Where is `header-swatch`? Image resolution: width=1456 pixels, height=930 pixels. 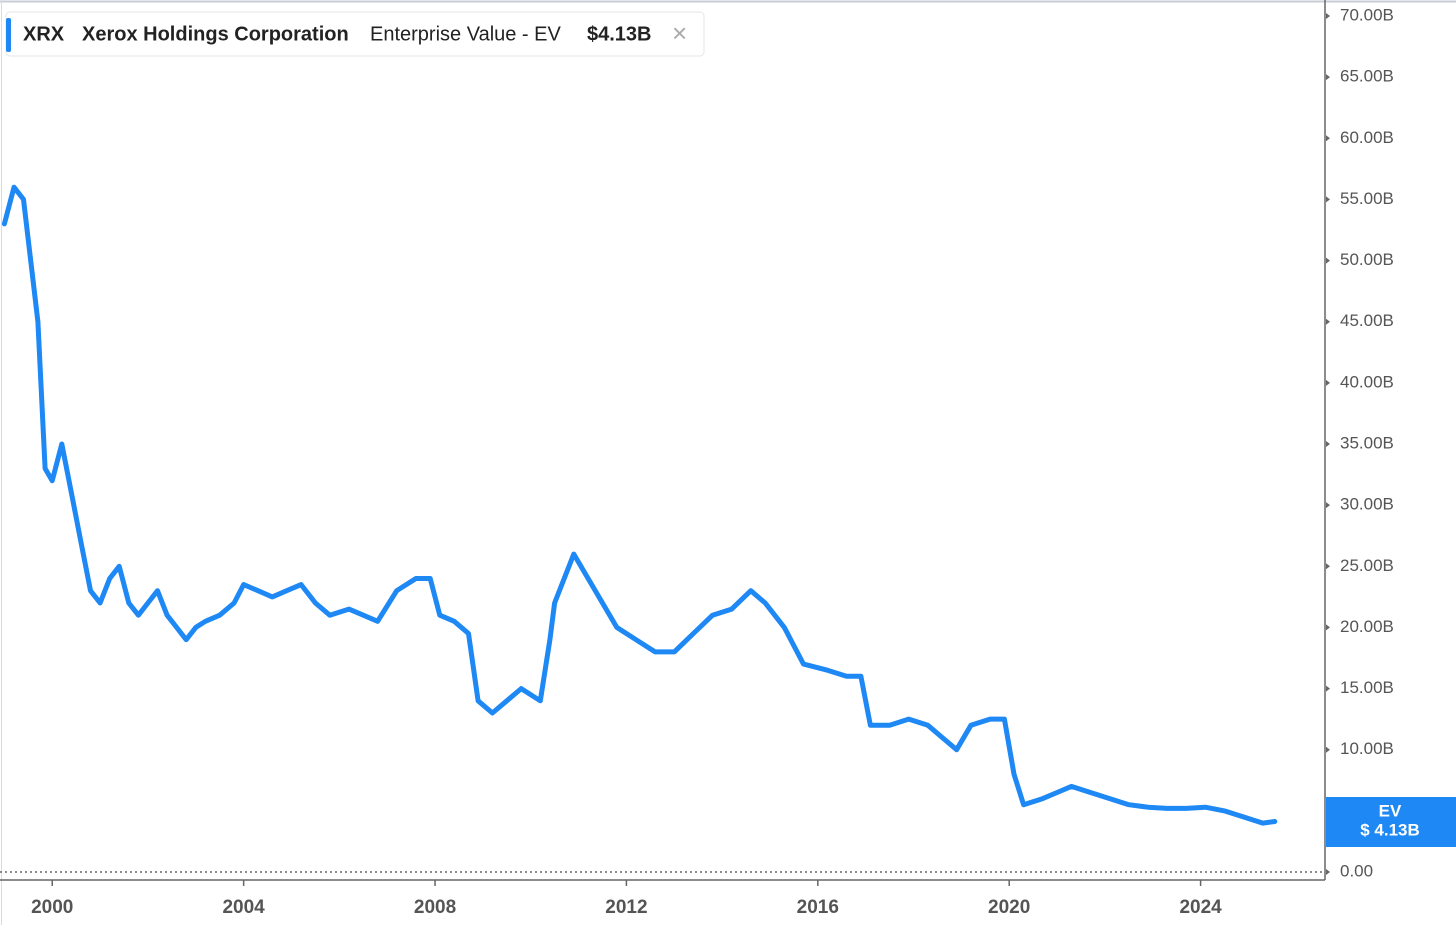
header-swatch is located at coordinates (8, 35).